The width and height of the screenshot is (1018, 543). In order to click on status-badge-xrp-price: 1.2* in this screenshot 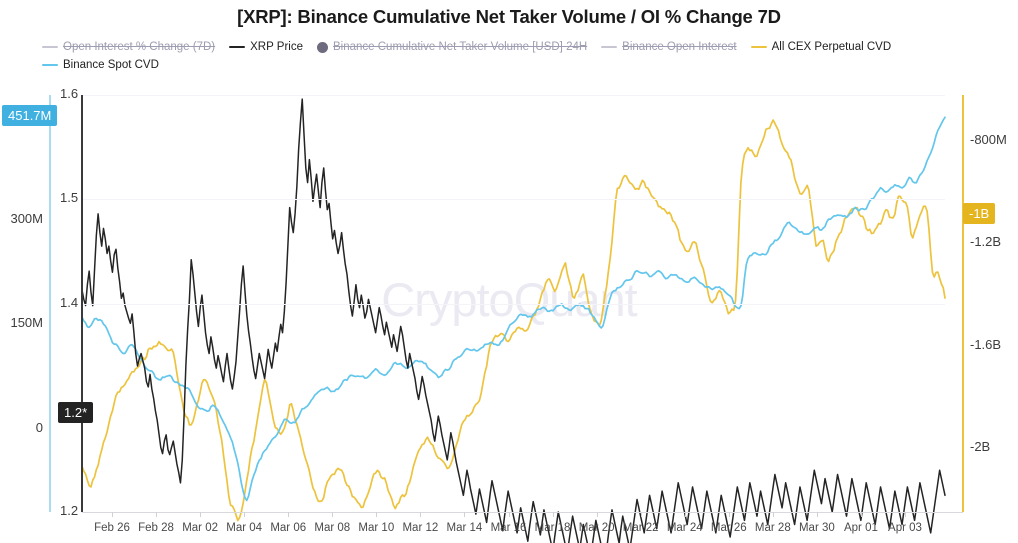, I will do `click(76, 412)`.